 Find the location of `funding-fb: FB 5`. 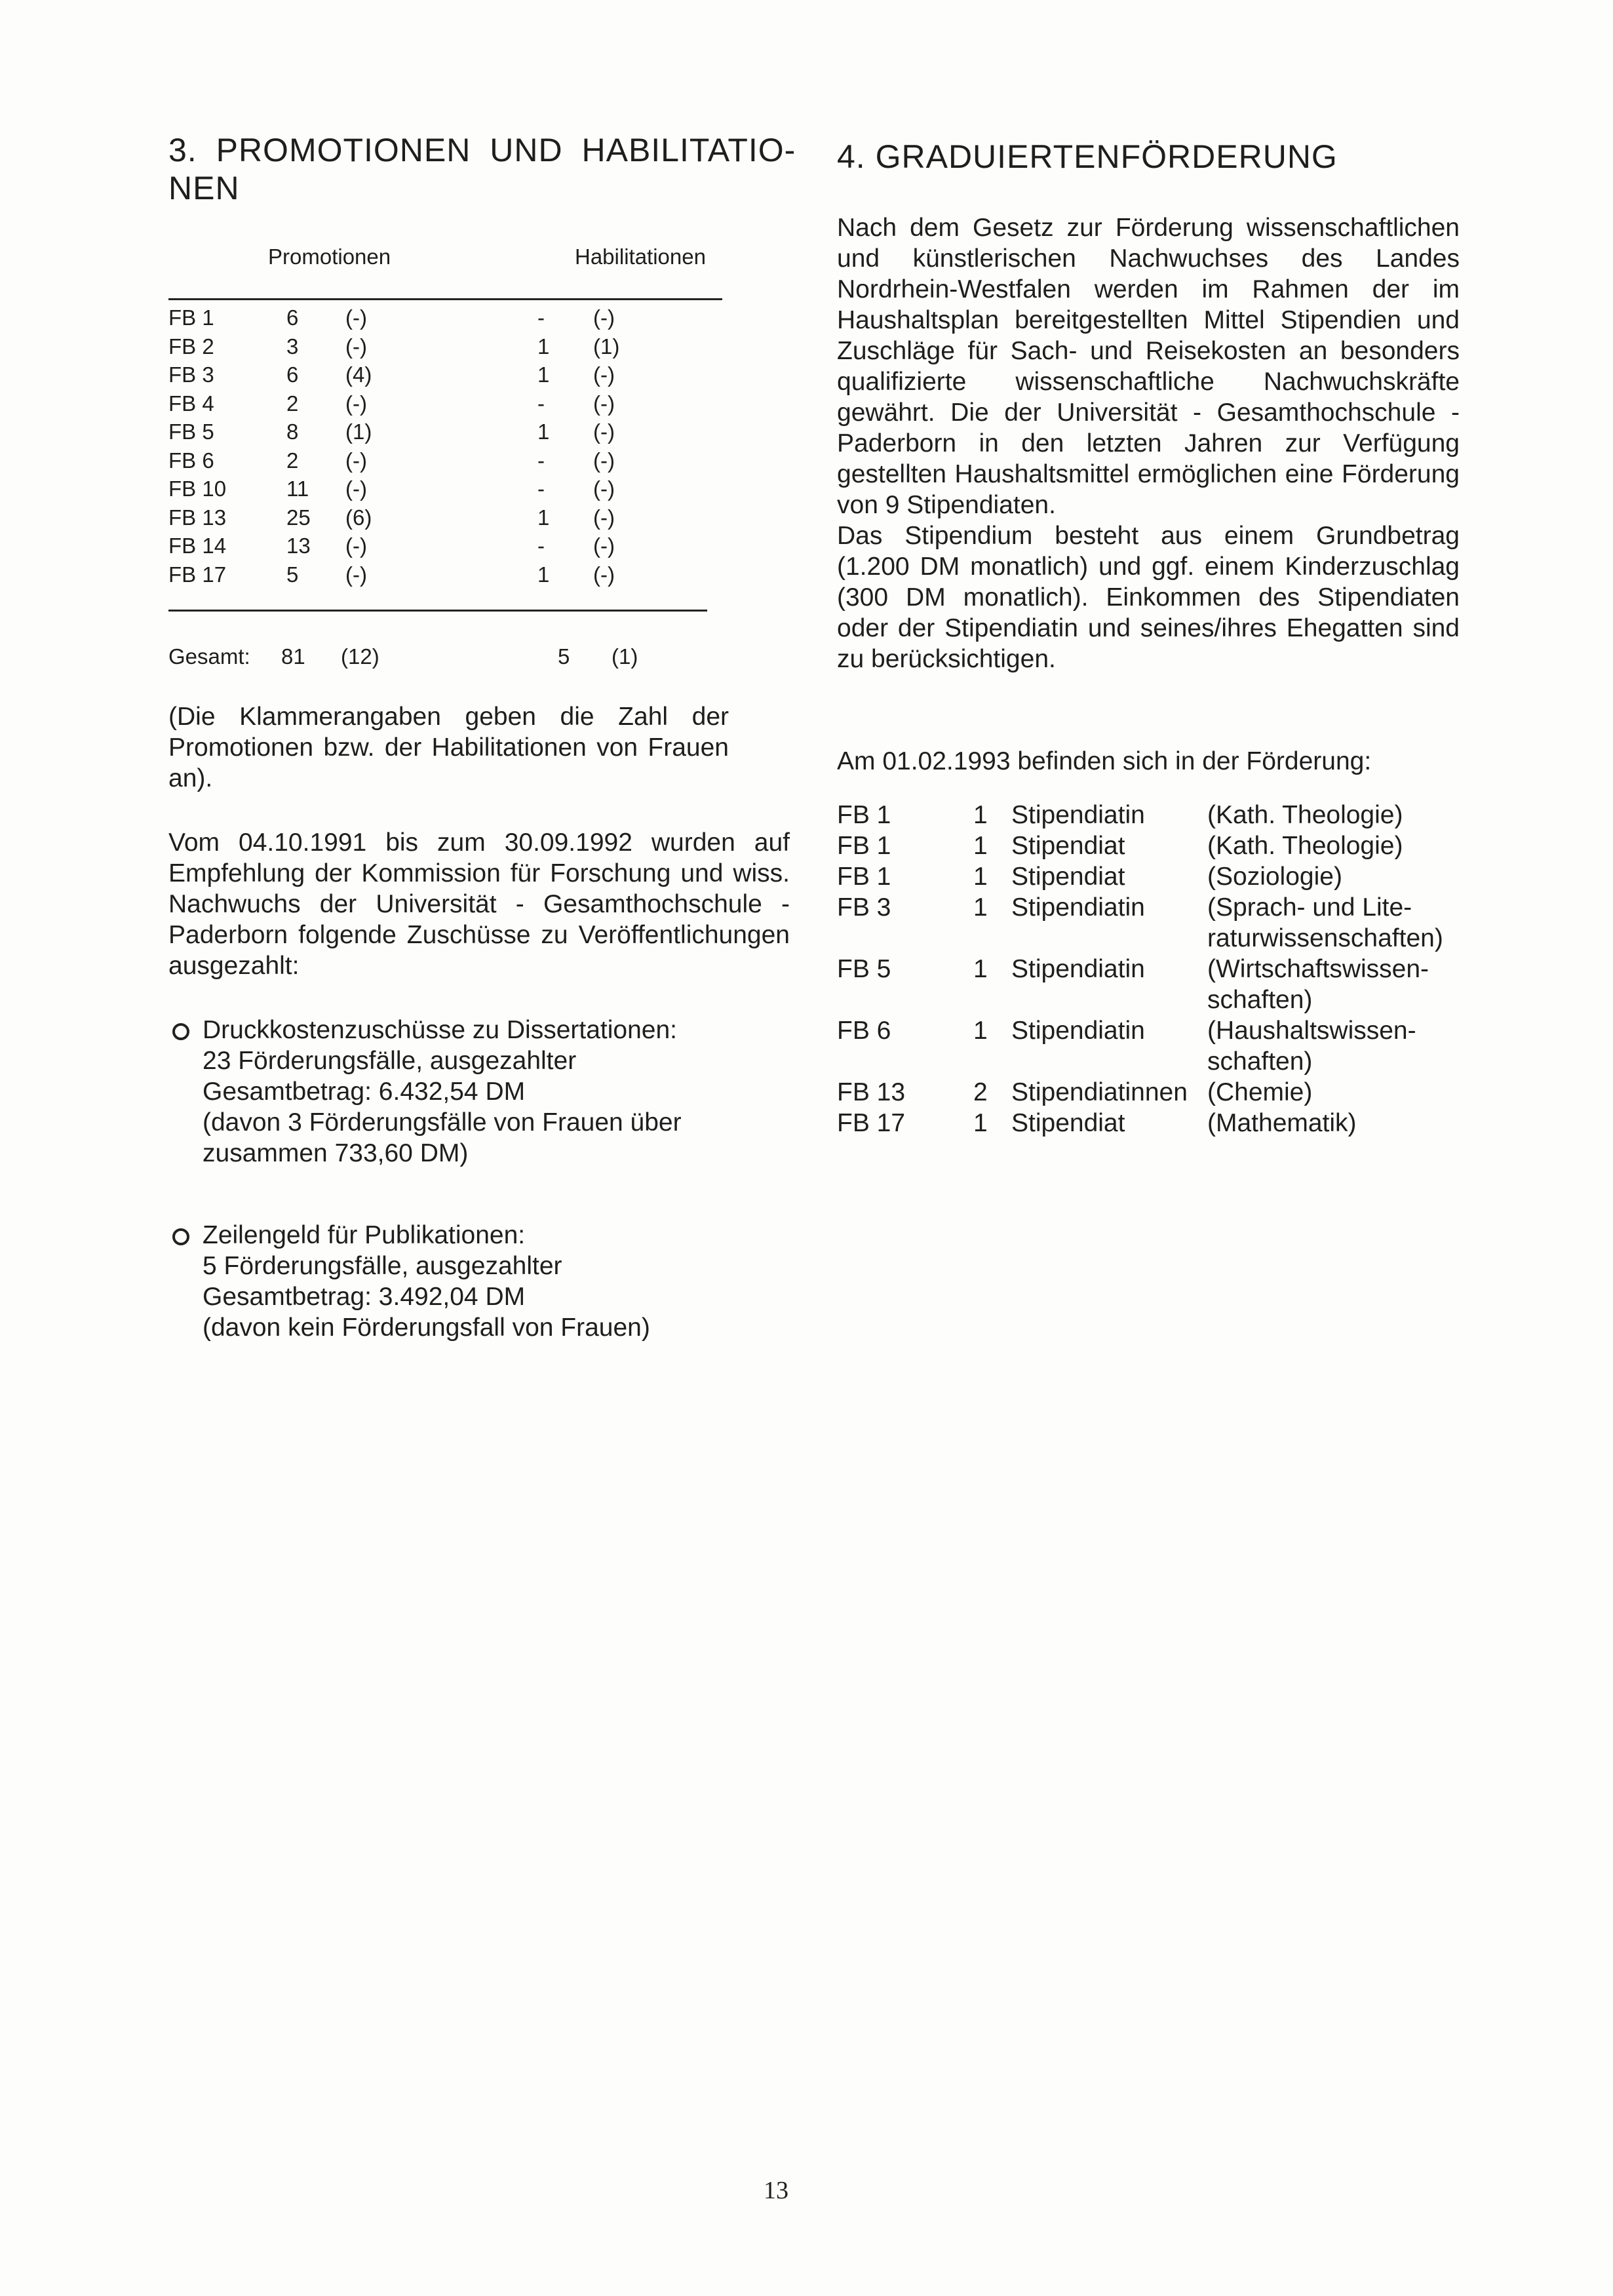

funding-fb: FB 5 is located at coordinates (864, 969).